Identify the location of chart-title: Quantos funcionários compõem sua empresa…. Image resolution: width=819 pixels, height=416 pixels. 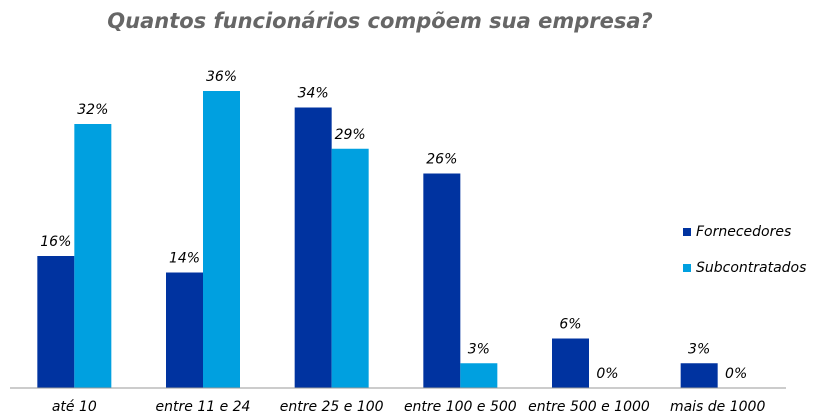
(379, 21).